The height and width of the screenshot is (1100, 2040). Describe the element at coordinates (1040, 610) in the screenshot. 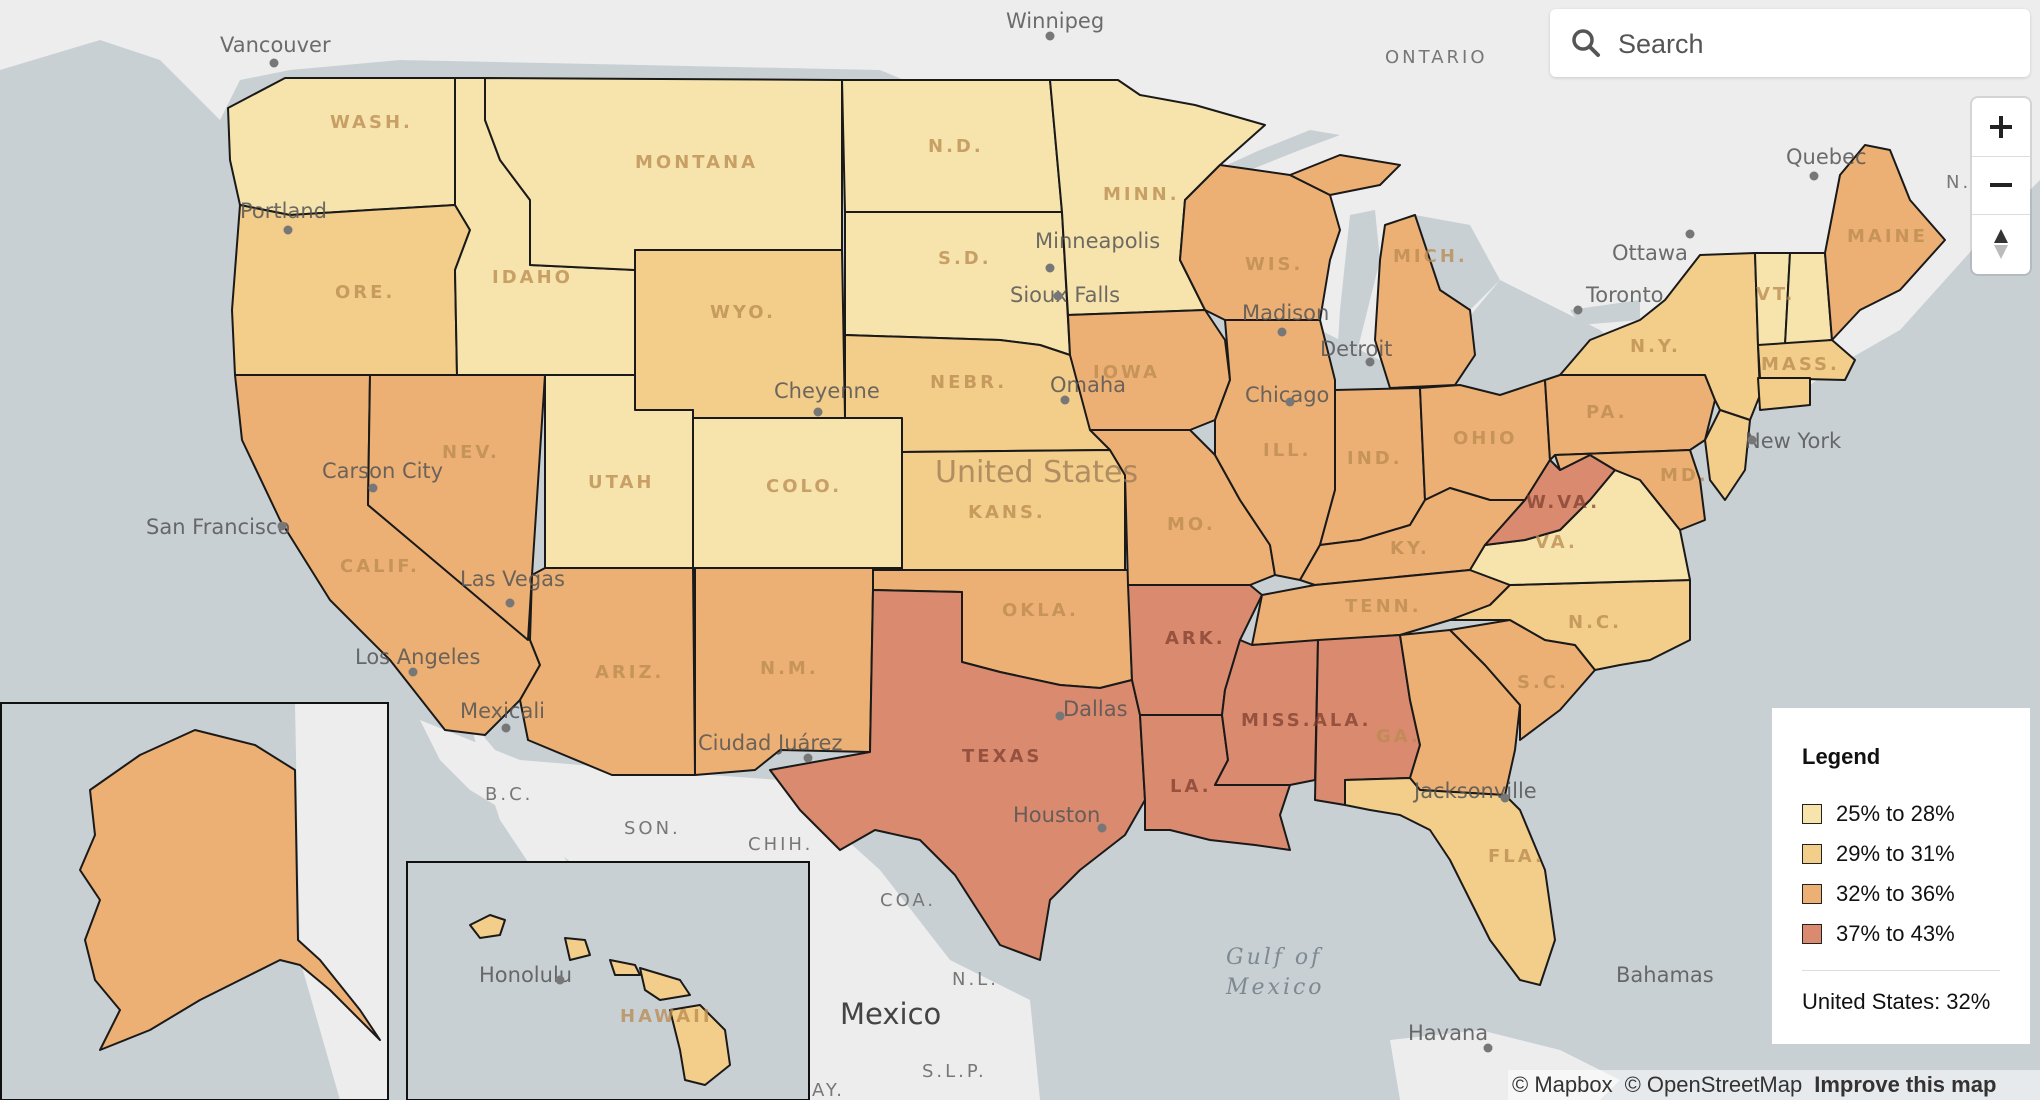

I see `state-label: OKLA.` at that location.